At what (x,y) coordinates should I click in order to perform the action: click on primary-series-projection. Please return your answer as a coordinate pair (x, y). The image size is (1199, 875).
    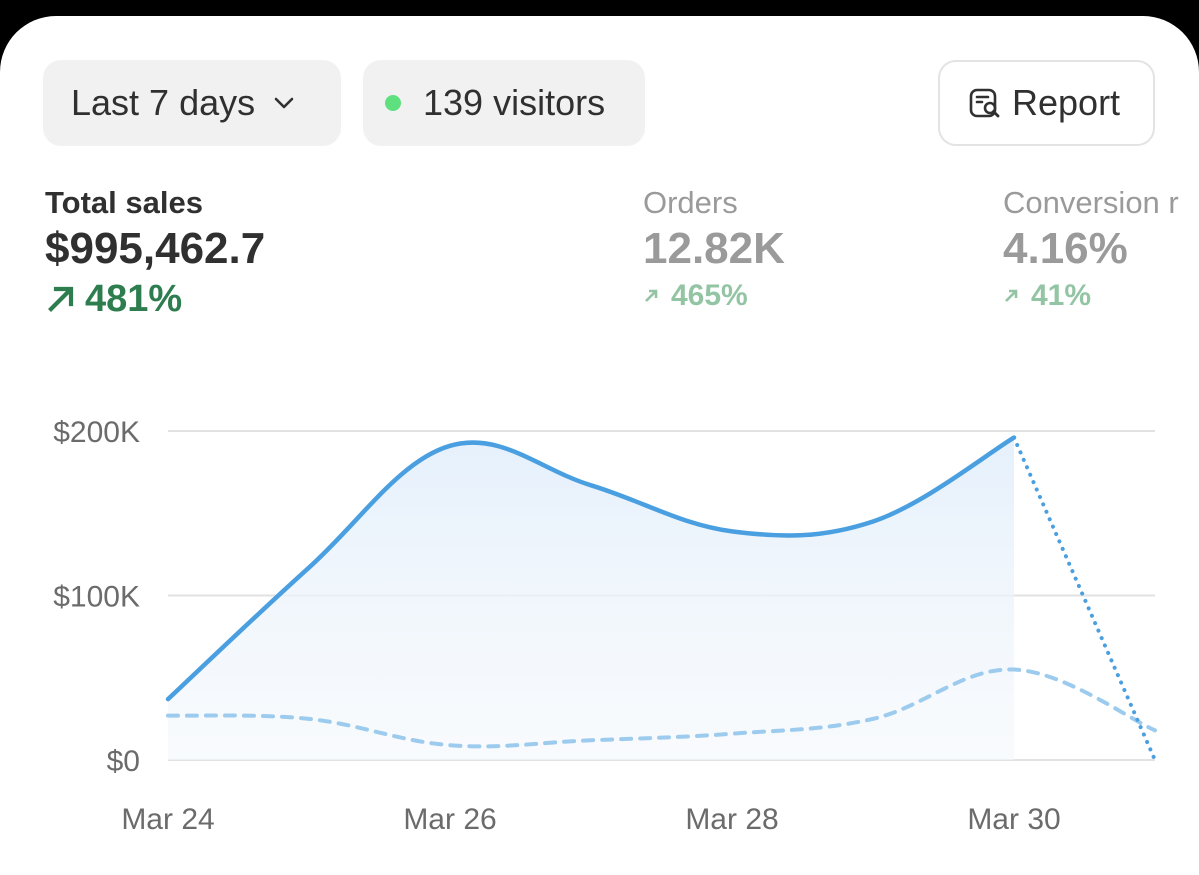
    Looking at the image, I should click on (1084, 598).